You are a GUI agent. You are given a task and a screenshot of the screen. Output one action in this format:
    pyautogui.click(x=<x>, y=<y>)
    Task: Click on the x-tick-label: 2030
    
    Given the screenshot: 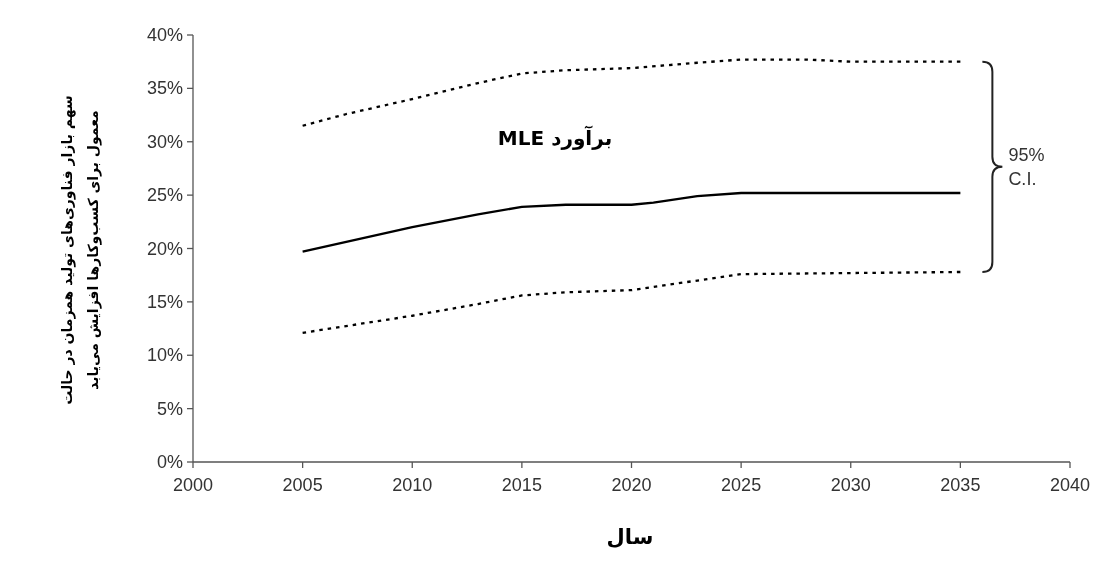 What is the action you would take?
    pyautogui.click(x=850, y=485)
    